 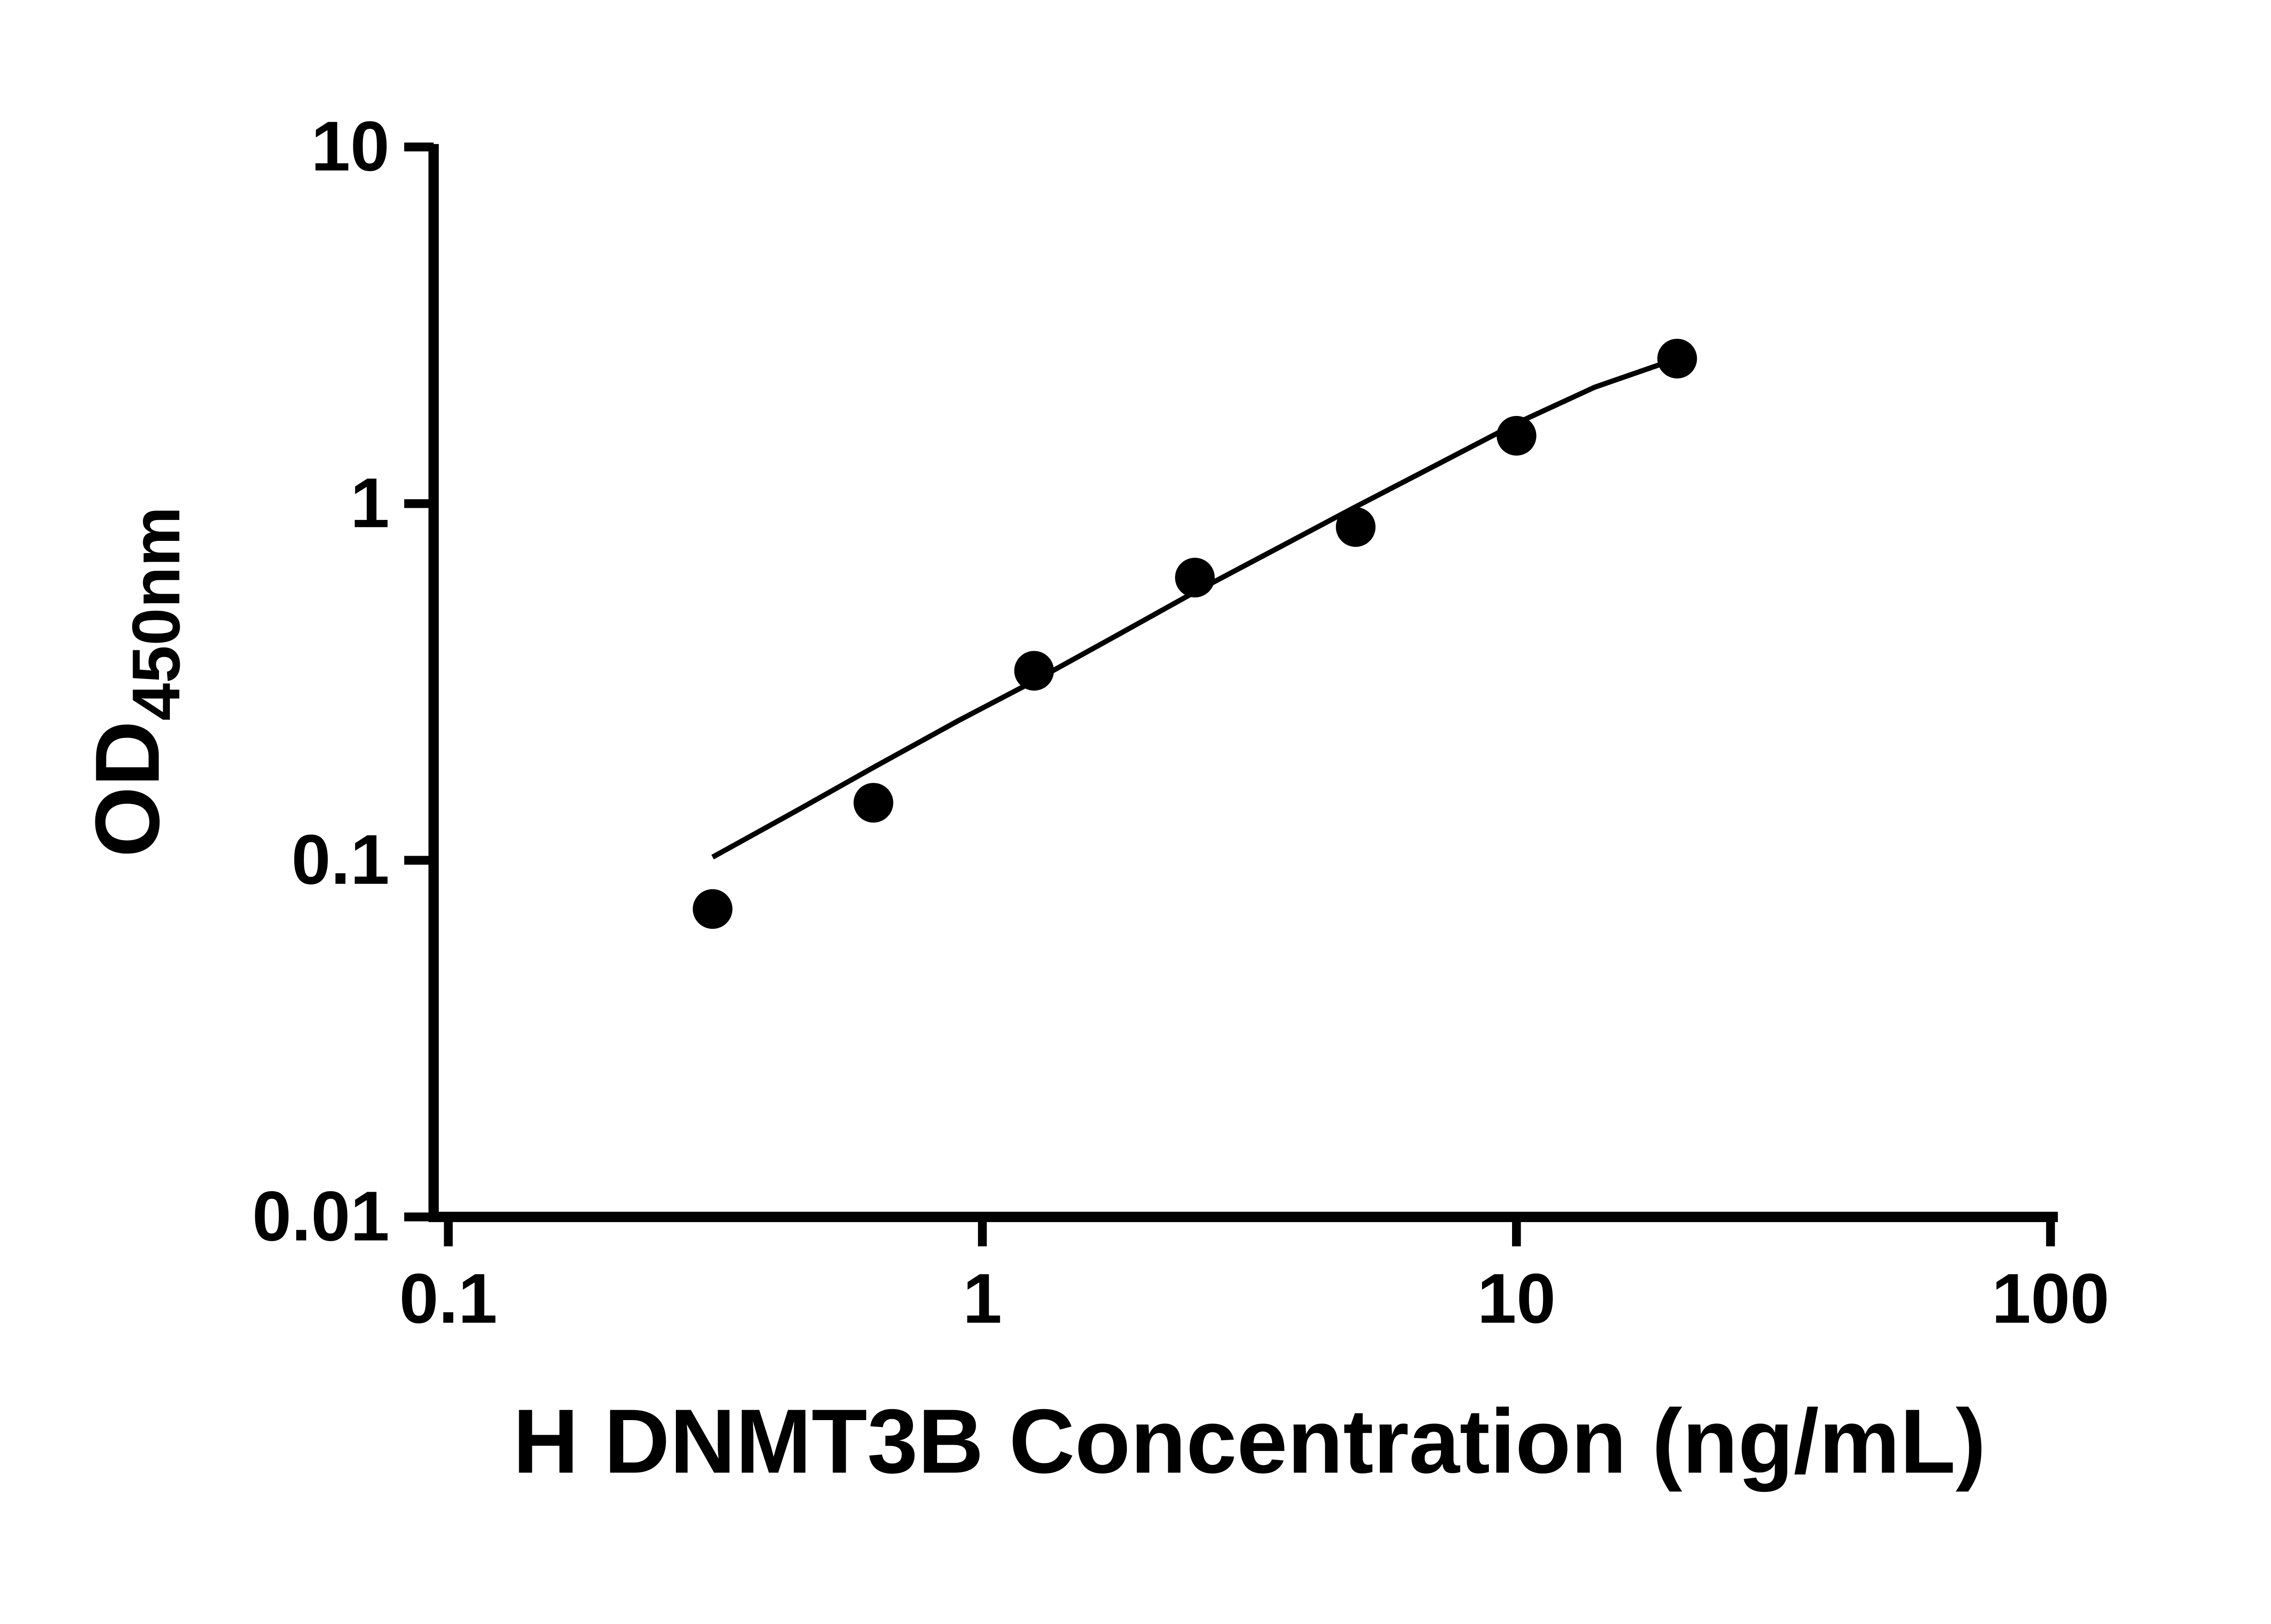 I want to click on y-axis-tick-label: 0.1, so click(x=341, y=859).